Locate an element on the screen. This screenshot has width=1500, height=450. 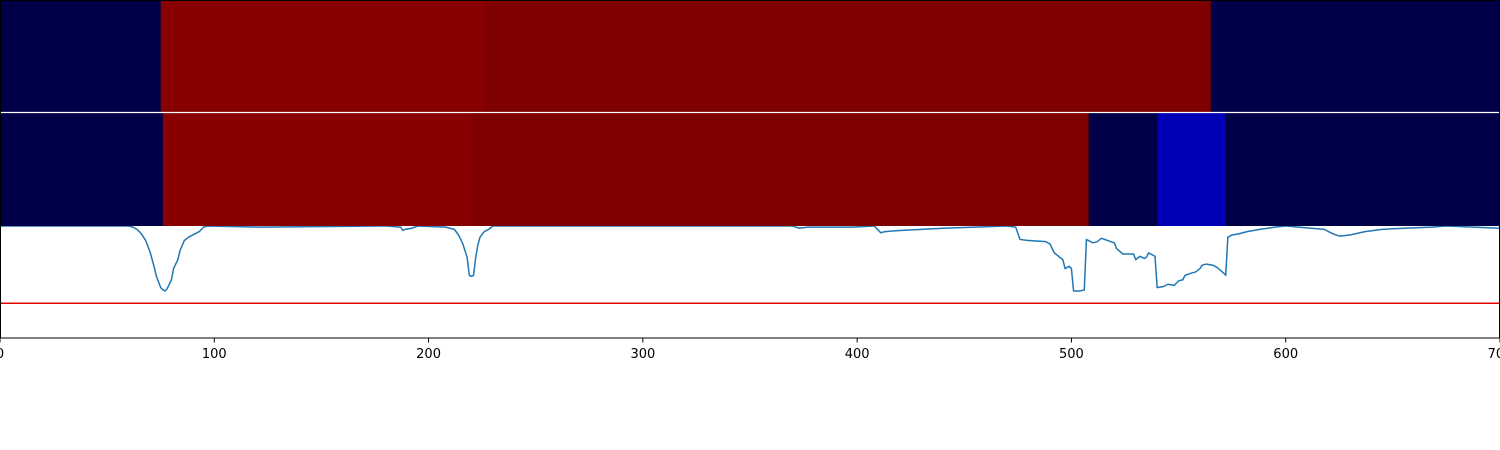
x-tick-label-200: 200 is located at coordinates (428, 354).